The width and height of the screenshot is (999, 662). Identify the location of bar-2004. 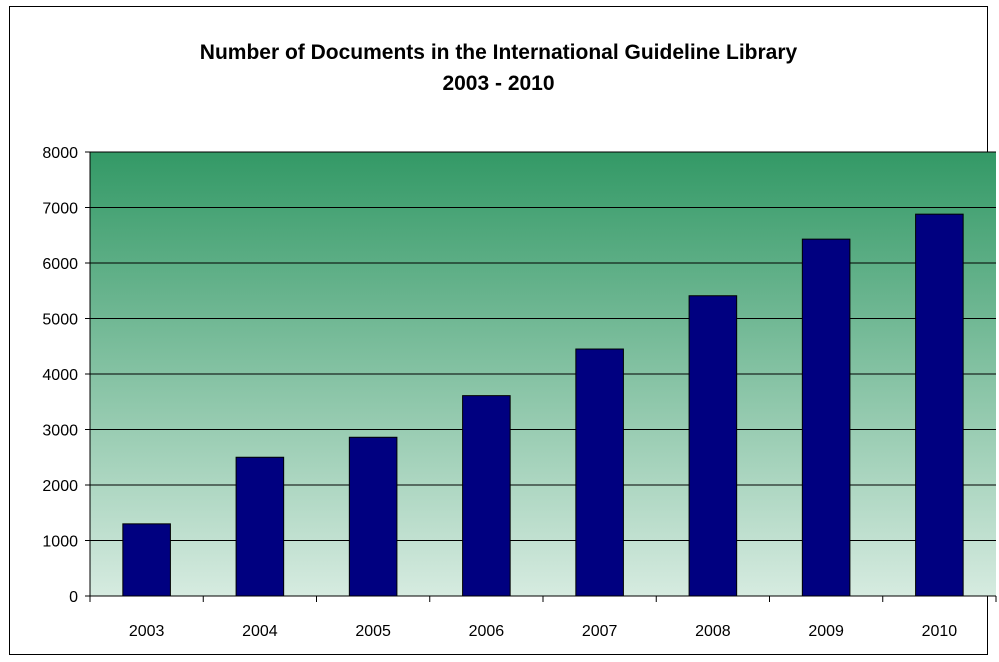
(260, 526).